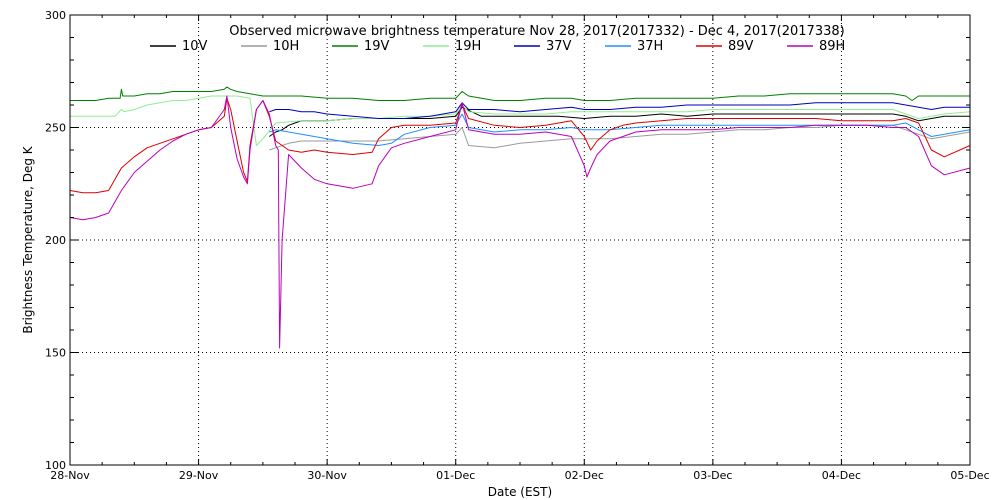 This screenshot has width=1000, height=500. Describe the element at coordinates (70, 475) in the screenshot. I see `x-tick-label: 28-Nov` at that location.